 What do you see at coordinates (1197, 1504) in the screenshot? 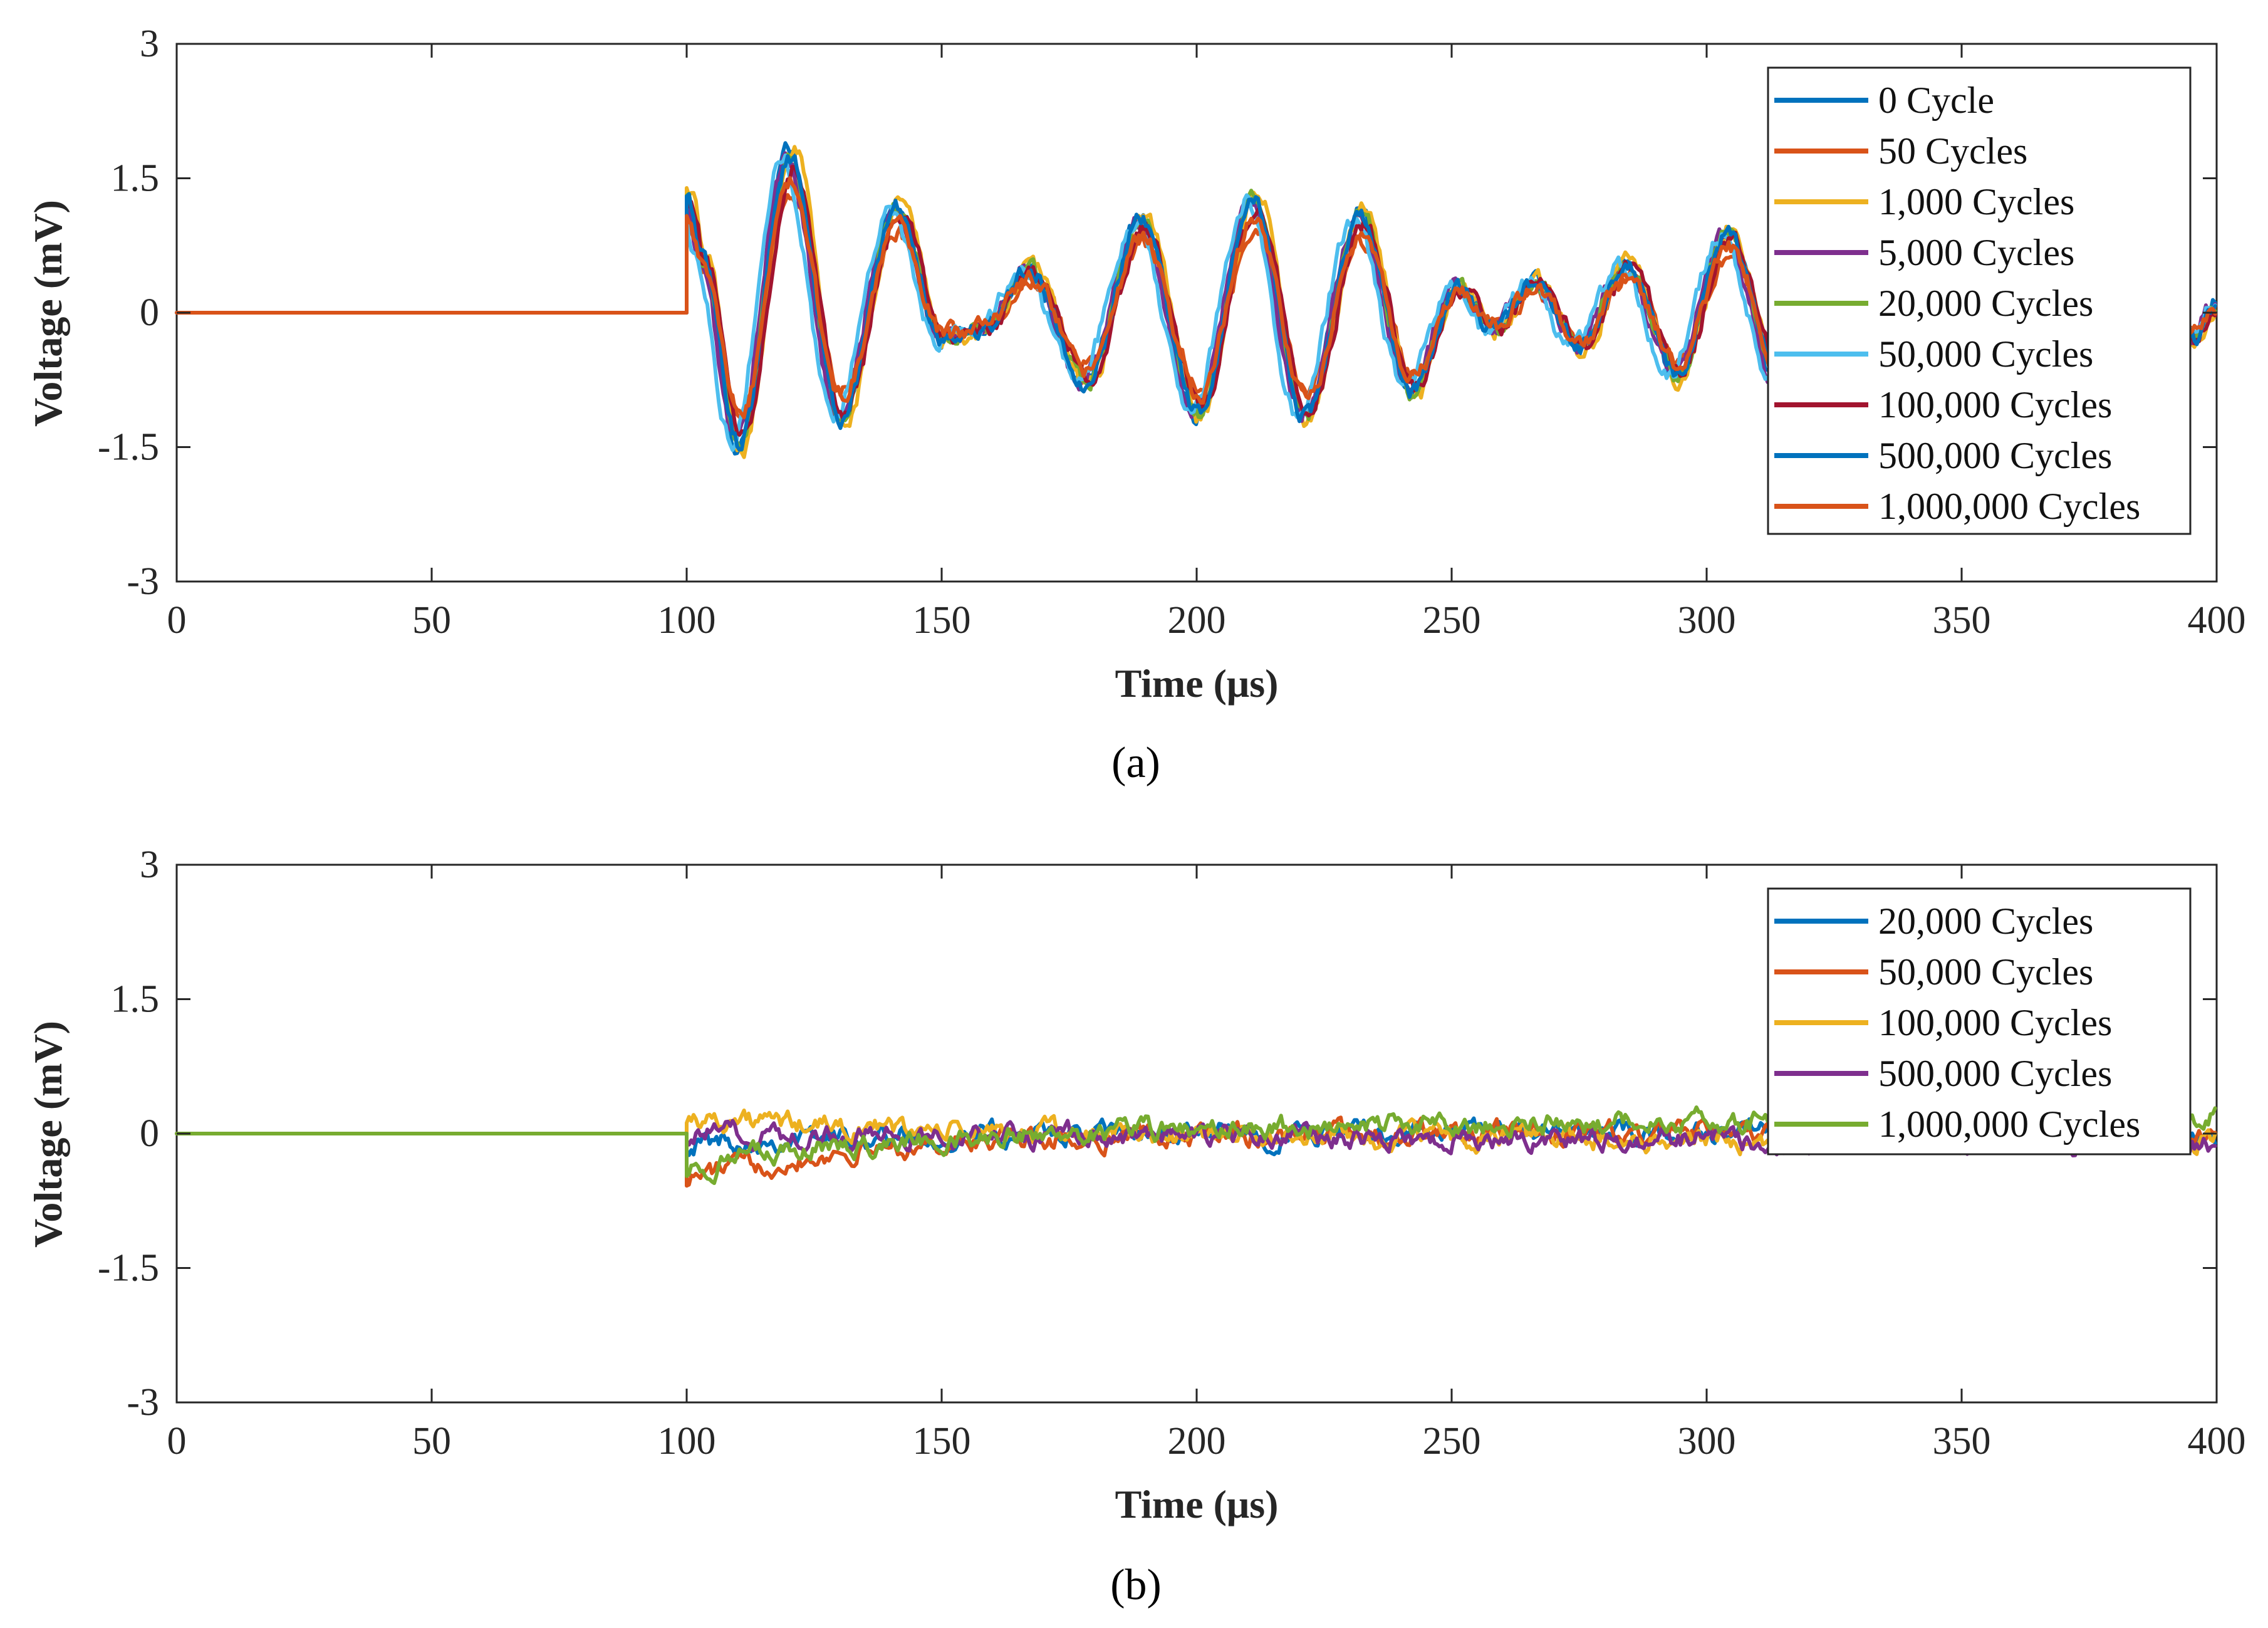
I see `x-axis-label-b: Time (μs)` at bounding box center [1197, 1504].